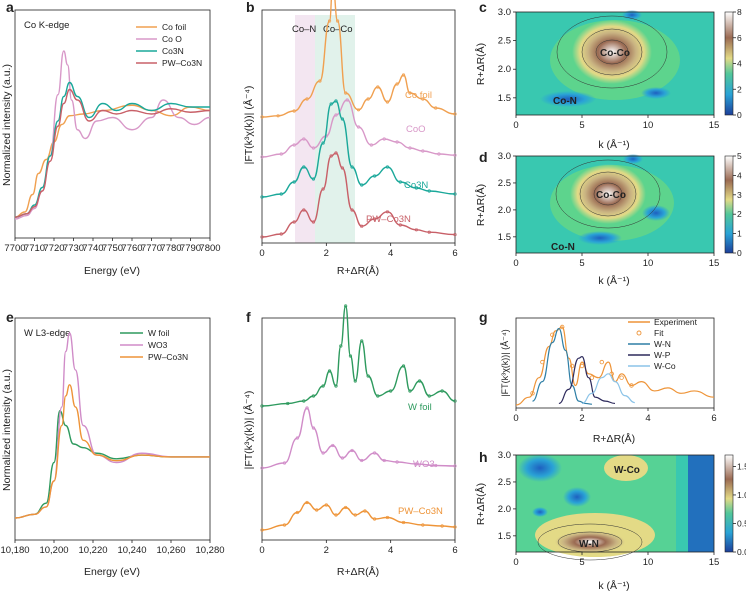  I want to click on lines-a, so click(112, 135).